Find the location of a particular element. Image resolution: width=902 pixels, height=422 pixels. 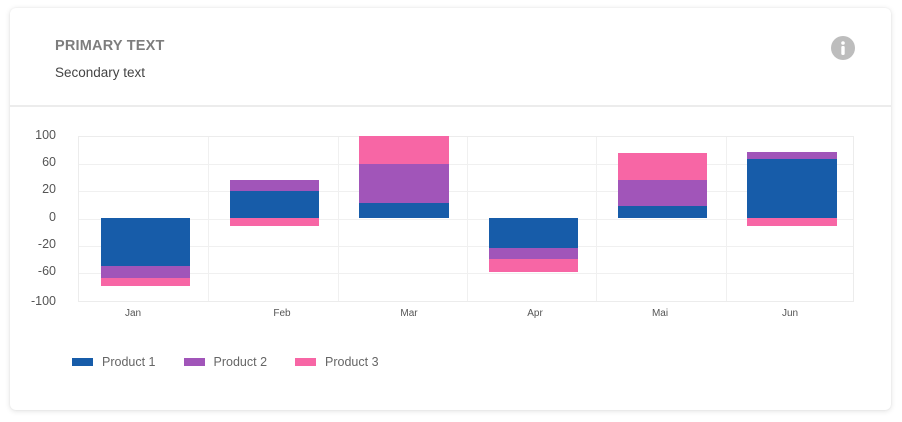

card-subtitle: Secondary text is located at coordinates (100, 72).